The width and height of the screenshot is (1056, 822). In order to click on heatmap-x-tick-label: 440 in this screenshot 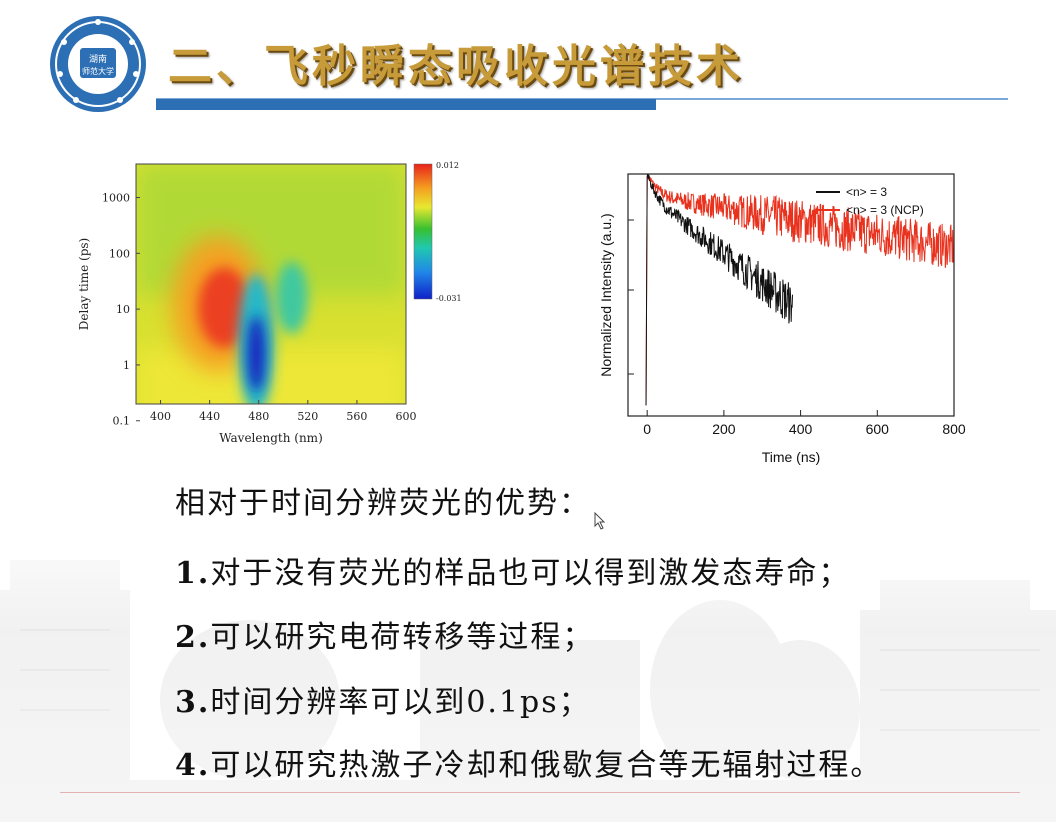, I will do `click(209, 416)`.